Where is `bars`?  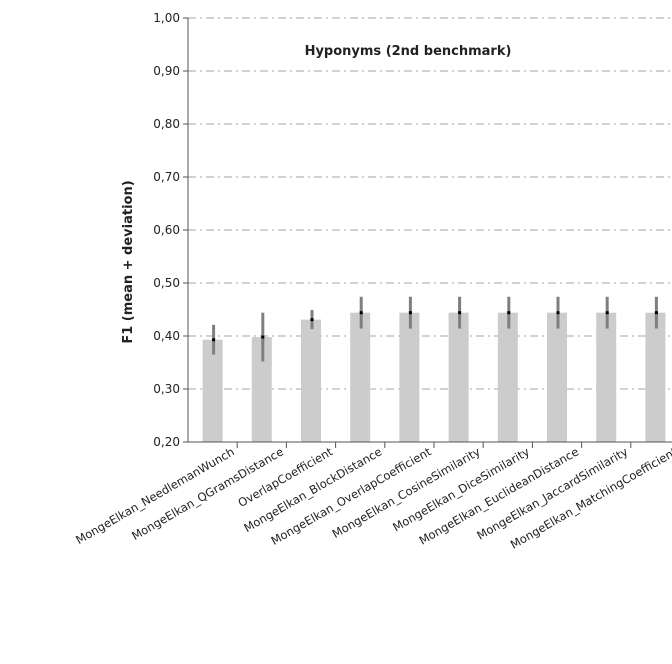
bars is located at coordinates (434, 377).